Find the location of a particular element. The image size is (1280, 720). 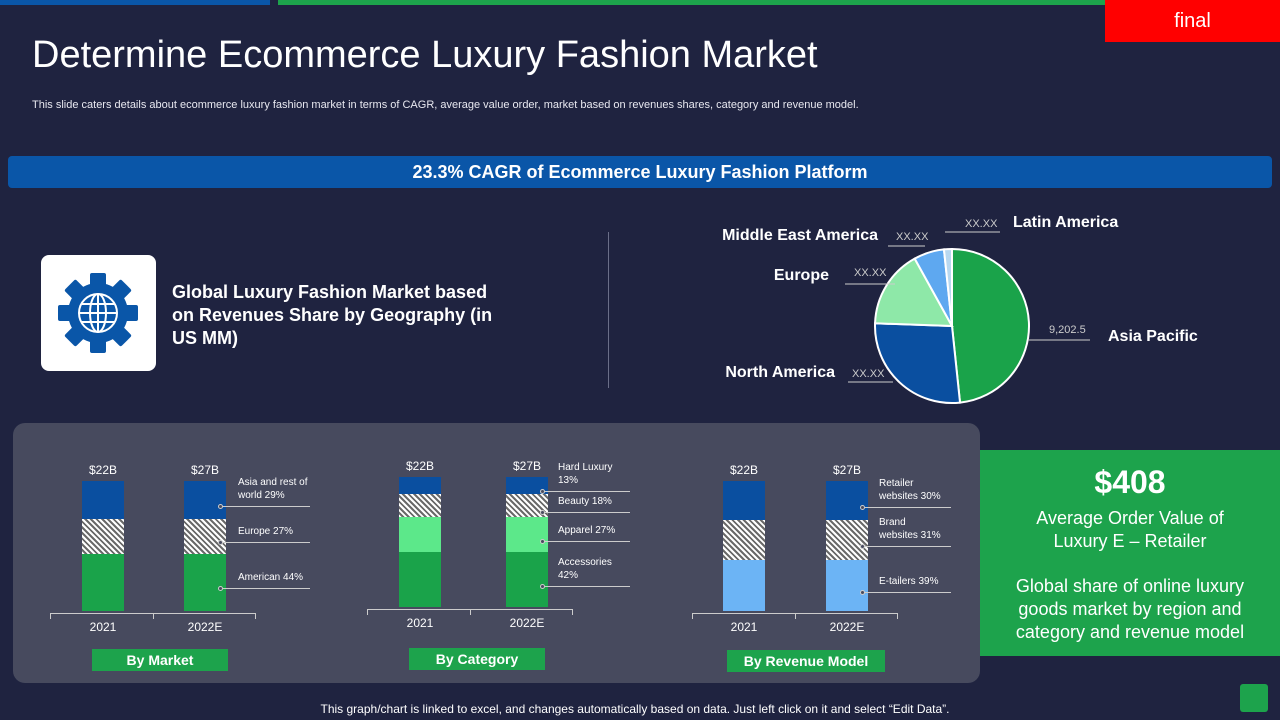

aov-value: $408 is located at coordinates (1130, 482).